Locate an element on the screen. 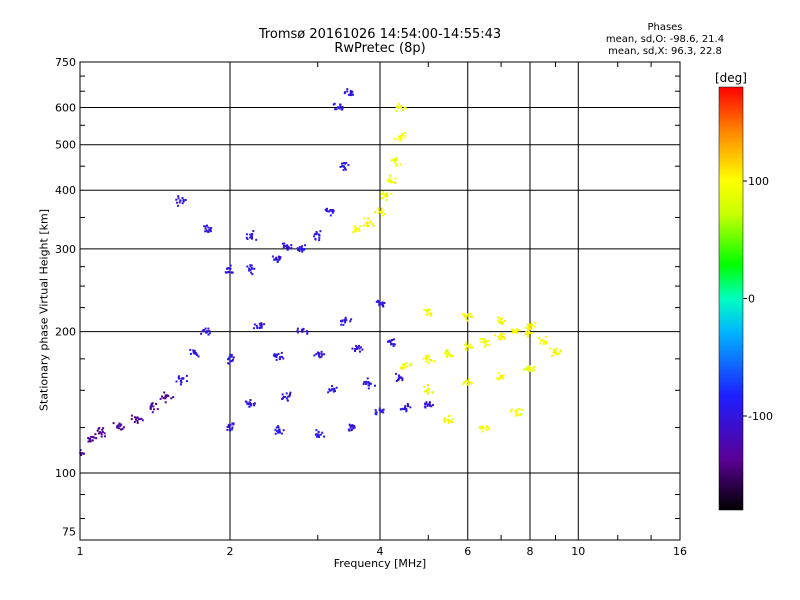  colorbar-label: [deg] is located at coordinates (731, 78).